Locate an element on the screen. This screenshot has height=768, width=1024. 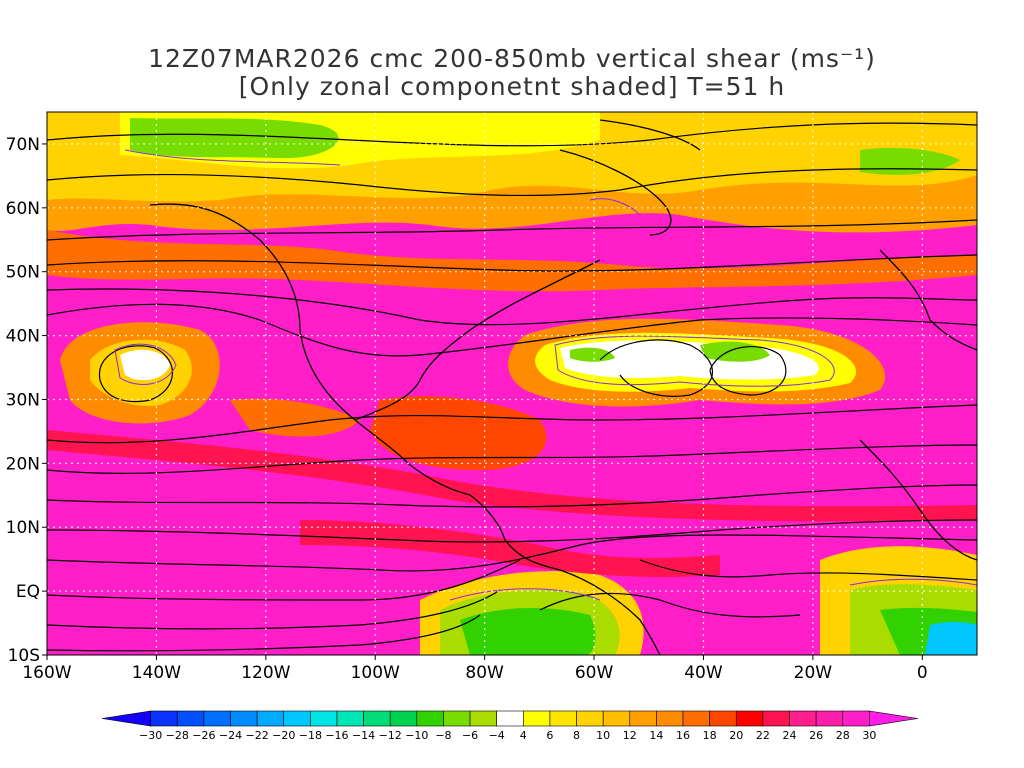
colorbar-label: 28 is located at coordinates (843, 735).